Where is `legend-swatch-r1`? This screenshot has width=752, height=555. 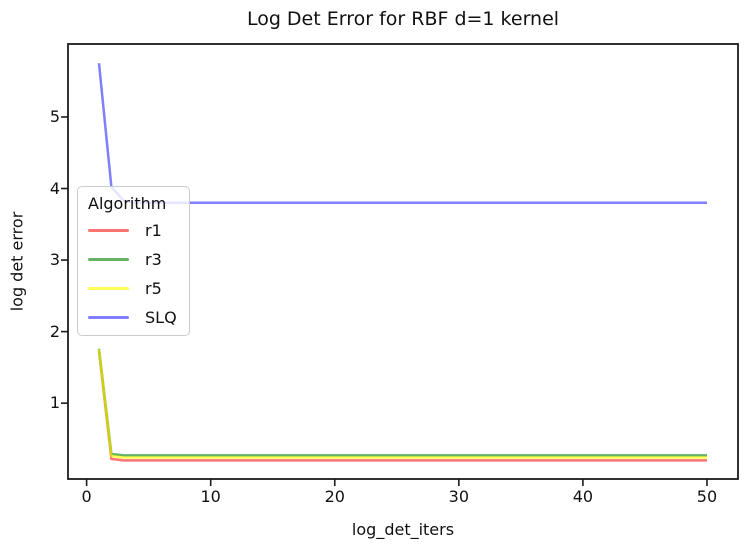 legend-swatch-r1 is located at coordinates (108, 230).